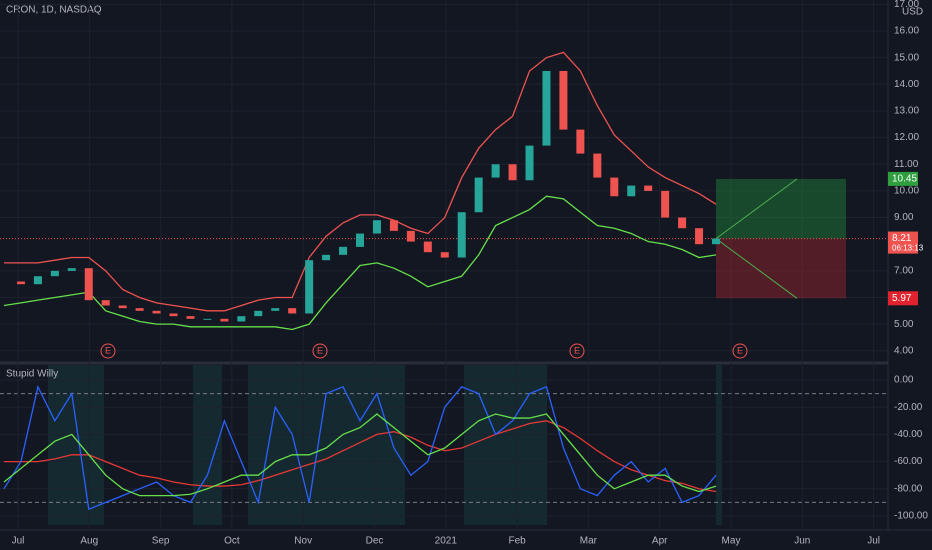 The image size is (932, 550). What do you see at coordinates (908, 488) in the screenshot?
I see `indicator-tick-label: -80.00` at bounding box center [908, 488].